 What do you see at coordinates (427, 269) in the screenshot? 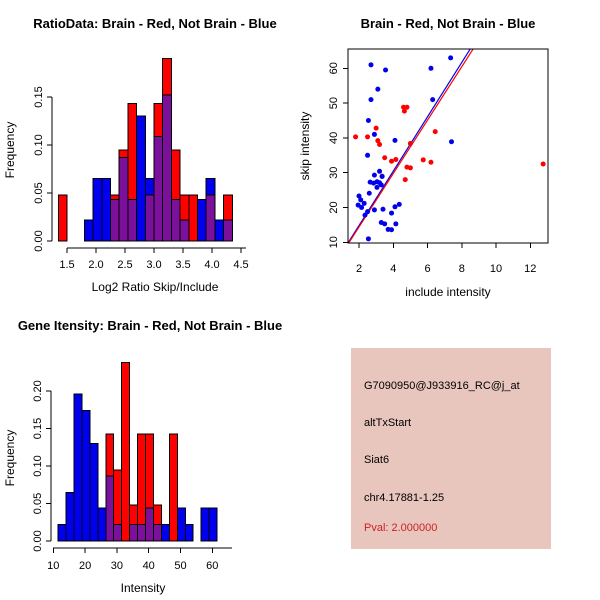
I see `x-tick-label: 6` at bounding box center [427, 269].